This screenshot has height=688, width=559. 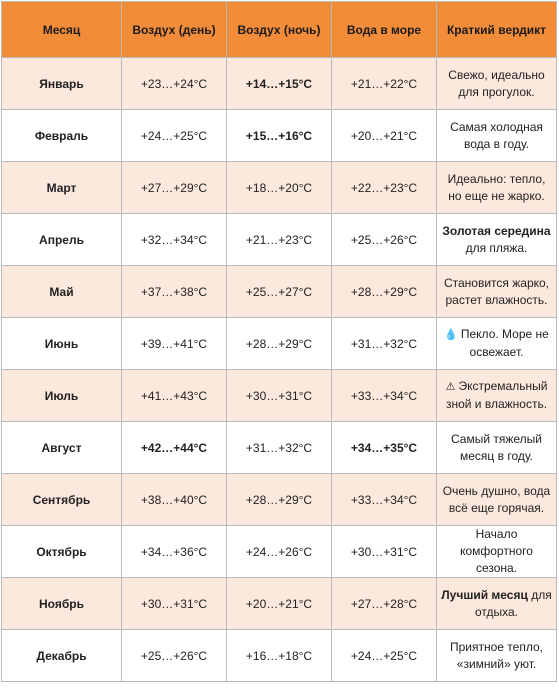 I want to click on air-night-cell: +31…+32°C, so click(x=279, y=447).